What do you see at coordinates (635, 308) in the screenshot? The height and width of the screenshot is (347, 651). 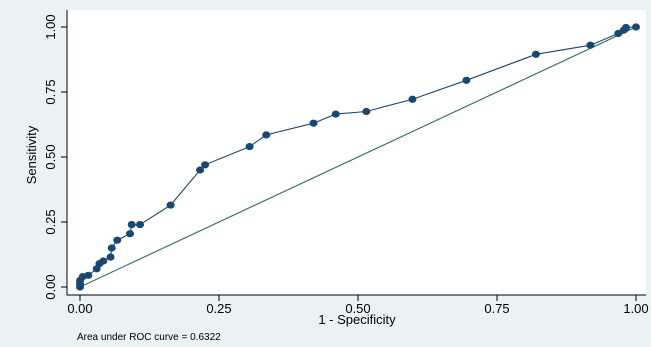 I see `x-tick-label: 1.00` at bounding box center [635, 308].